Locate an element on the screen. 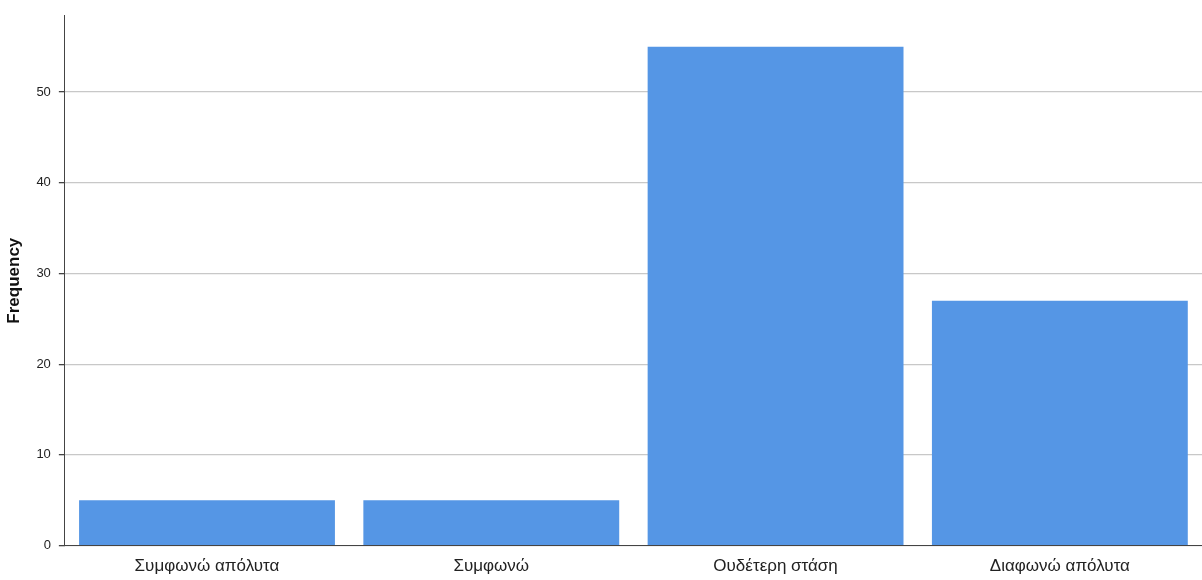 Image resolution: width=1202 pixels, height=580 pixels. y-tick-label: 50 is located at coordinates (43, 91).